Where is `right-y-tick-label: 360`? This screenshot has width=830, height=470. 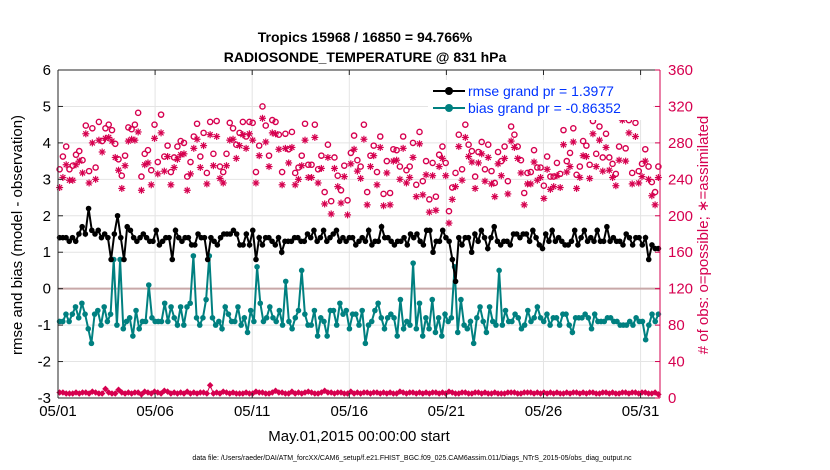
right-y-tick-label: 360 is located at coordinates (680, 70).